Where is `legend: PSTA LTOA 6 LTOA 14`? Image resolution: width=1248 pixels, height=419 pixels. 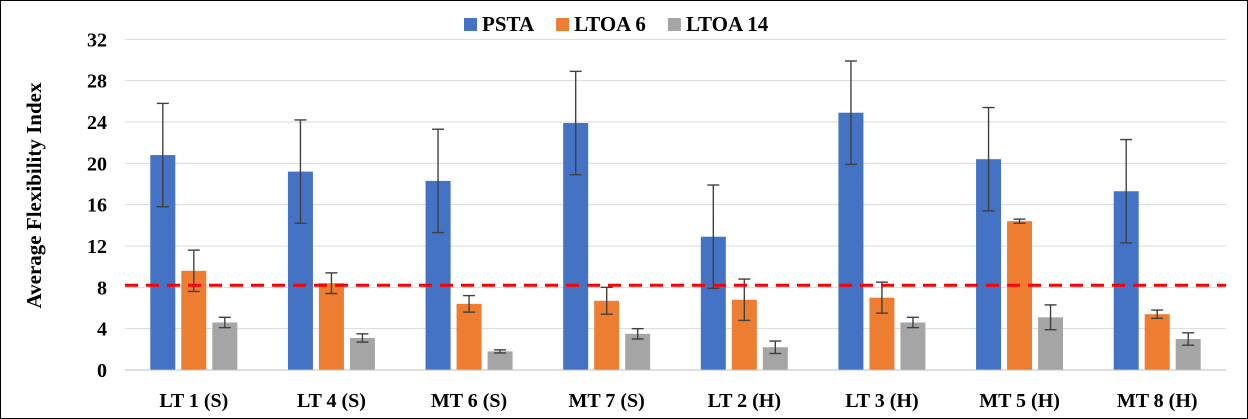
legend: PSTA LTOA 6 LTOA 14 is located at coordinates (616, 24).